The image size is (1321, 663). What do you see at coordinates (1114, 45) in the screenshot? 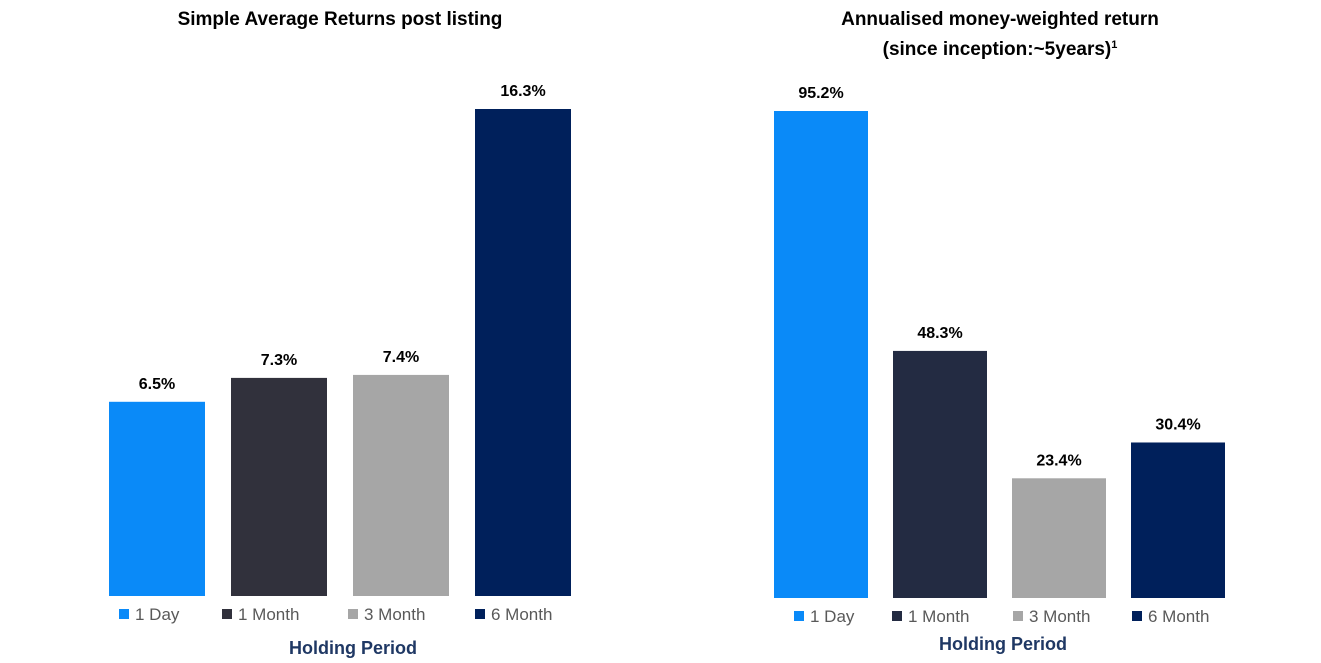
I see `chart-2-footnote-marker: 1` at bounding box center [1114, 45].